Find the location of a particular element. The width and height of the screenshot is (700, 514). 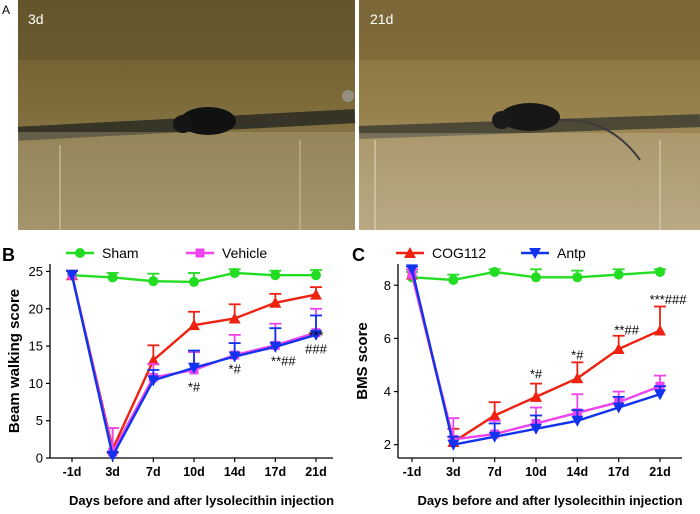

legend-label: Antp is located at coordinates (571, 253).